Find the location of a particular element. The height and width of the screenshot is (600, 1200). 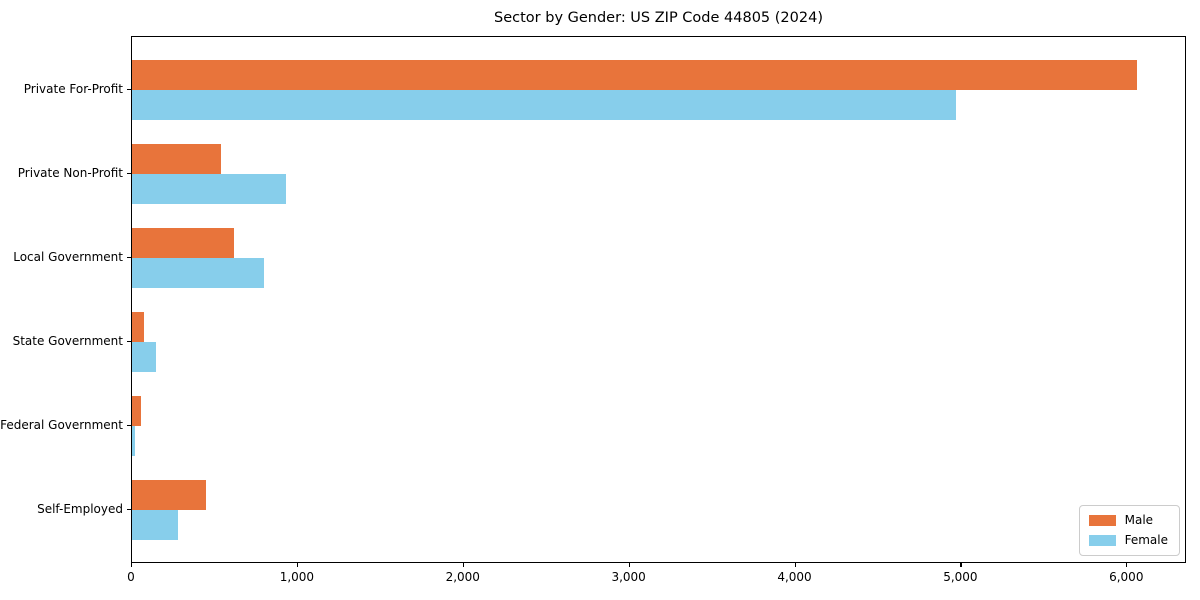

y-axis-label-private-for-profit: Private For-Profit is located at coordinates (73, 88).